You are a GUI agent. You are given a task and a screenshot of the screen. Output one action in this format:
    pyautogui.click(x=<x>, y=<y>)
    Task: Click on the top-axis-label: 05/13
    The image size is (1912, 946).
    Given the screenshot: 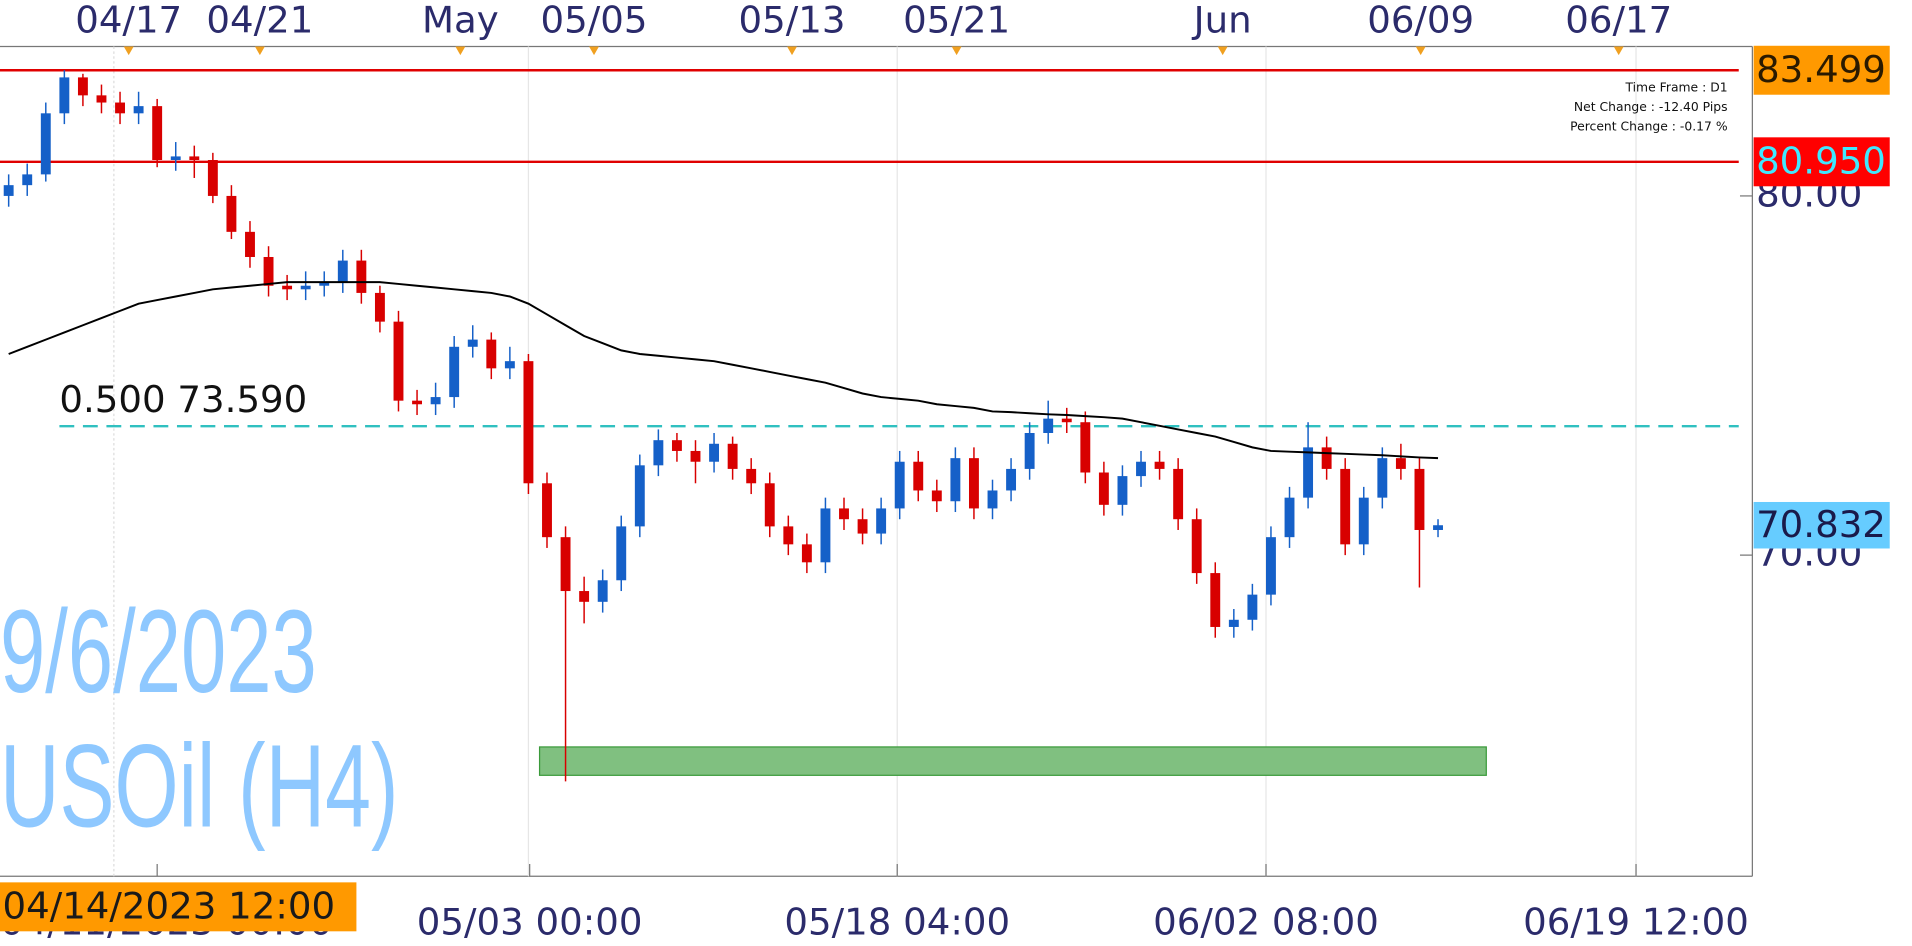 What is the action you would take?
    pyautogui.click(x=792, y=20)
    